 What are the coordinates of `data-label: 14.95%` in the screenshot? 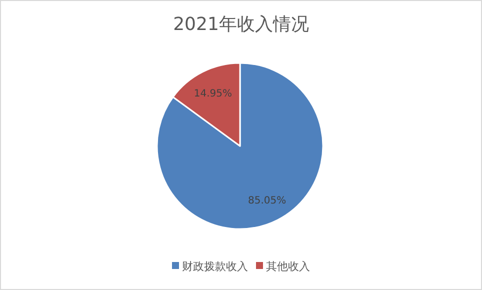 It's located at (213, 94).